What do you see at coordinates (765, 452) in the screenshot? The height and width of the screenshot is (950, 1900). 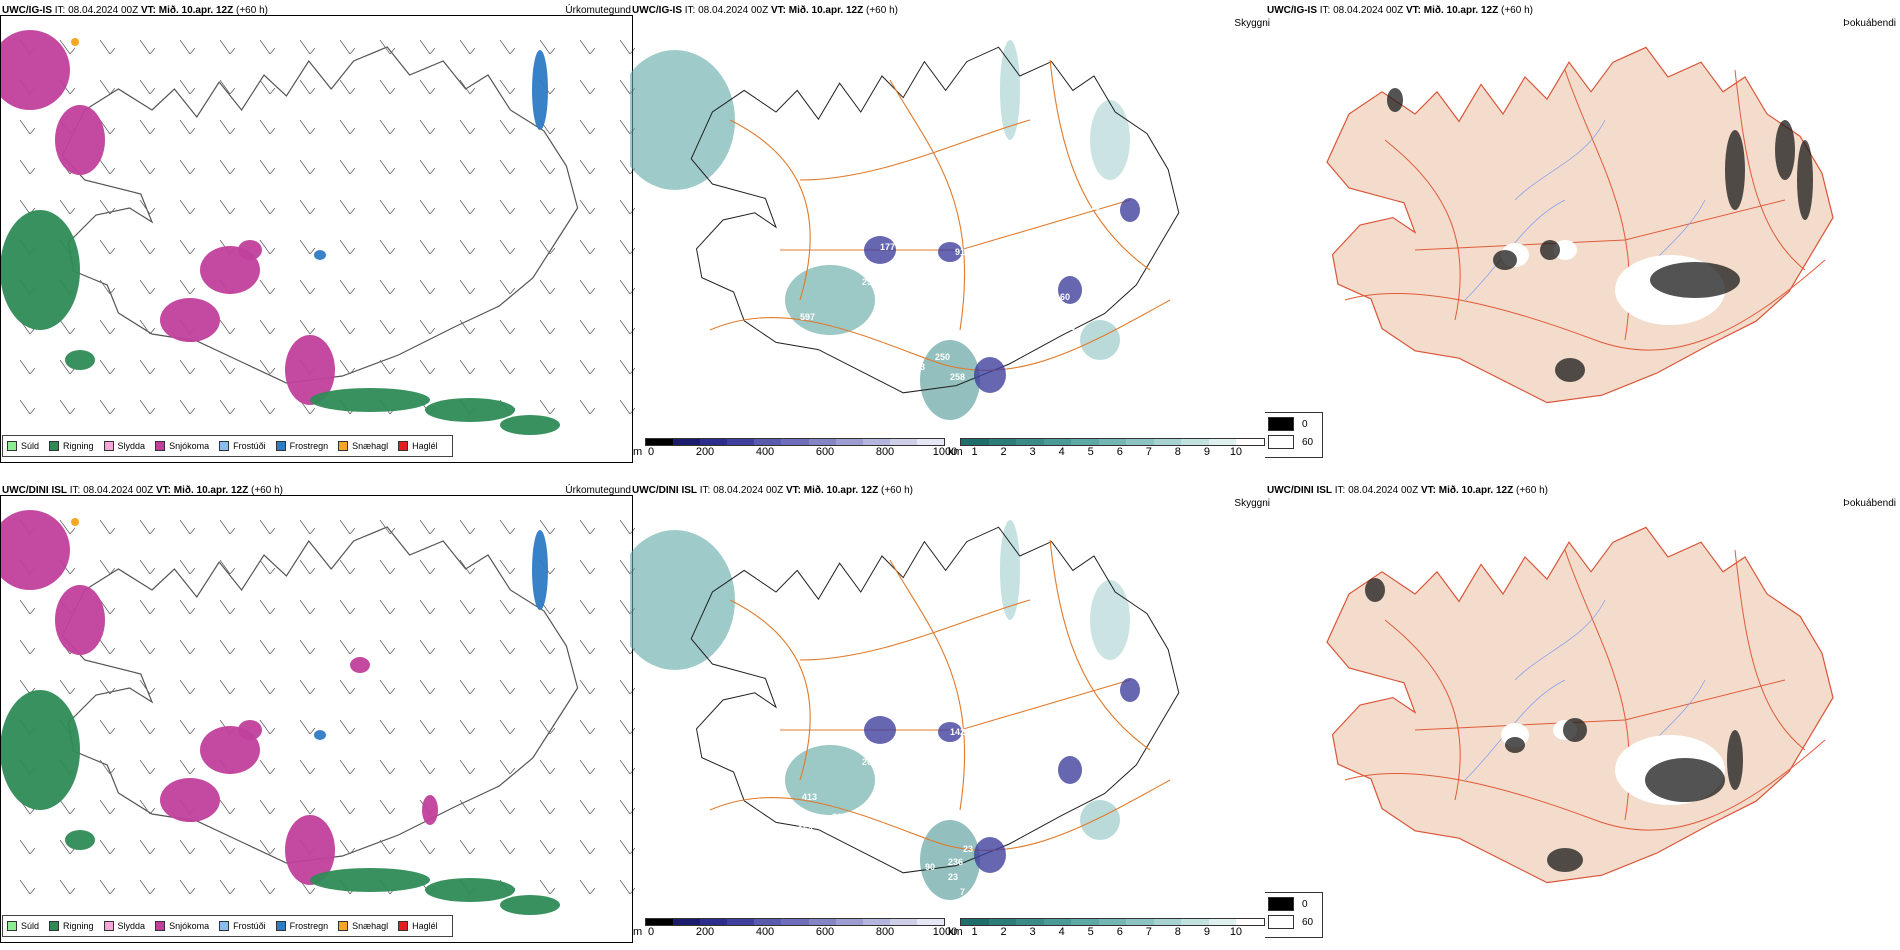 I see `colorbar-tick-label: 400` at bounding box center [765, 452].